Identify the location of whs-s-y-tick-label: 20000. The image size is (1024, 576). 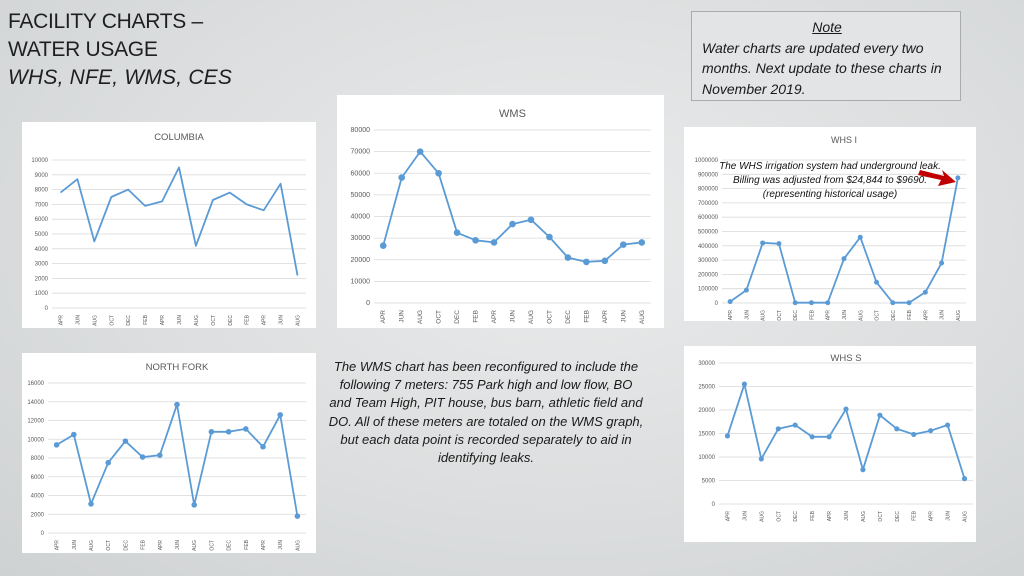
(706, 411).